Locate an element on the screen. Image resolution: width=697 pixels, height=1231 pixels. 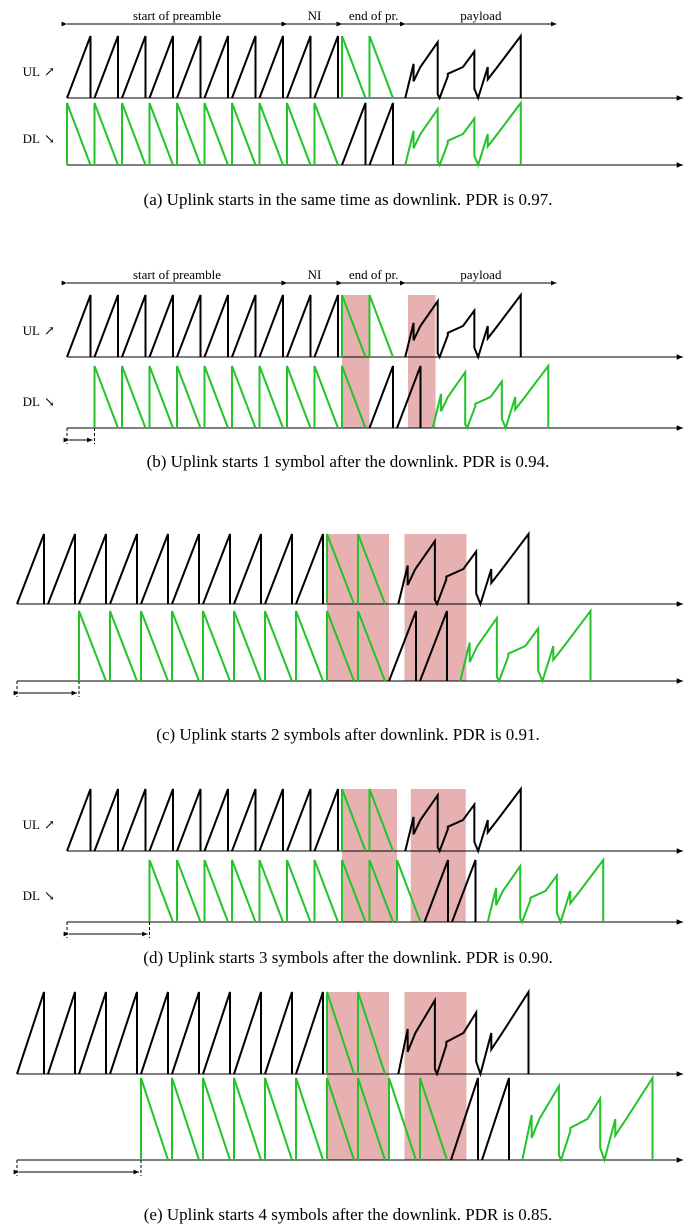
downlink-row-label-a: DL is located at coordinates (31, 138).